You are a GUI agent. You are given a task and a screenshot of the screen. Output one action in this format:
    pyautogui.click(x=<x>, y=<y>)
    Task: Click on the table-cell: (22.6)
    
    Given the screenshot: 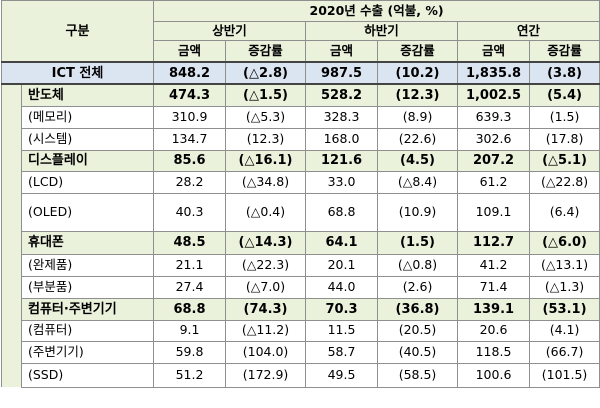 What is the action you would take?
    pyautogui.click(x=418, y=139)
    